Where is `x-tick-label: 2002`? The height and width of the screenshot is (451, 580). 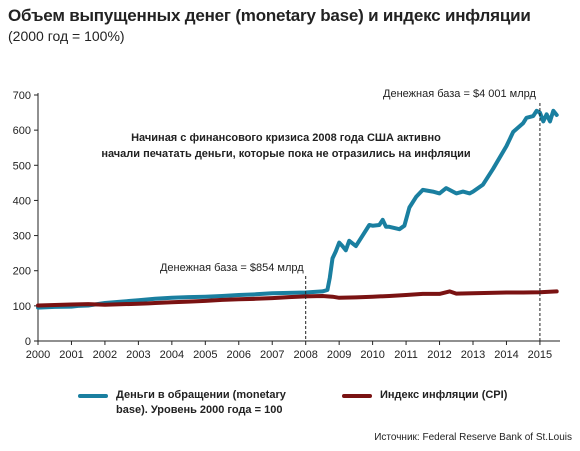 x-tick-label: 2002 is located at coordinates (105, 355).